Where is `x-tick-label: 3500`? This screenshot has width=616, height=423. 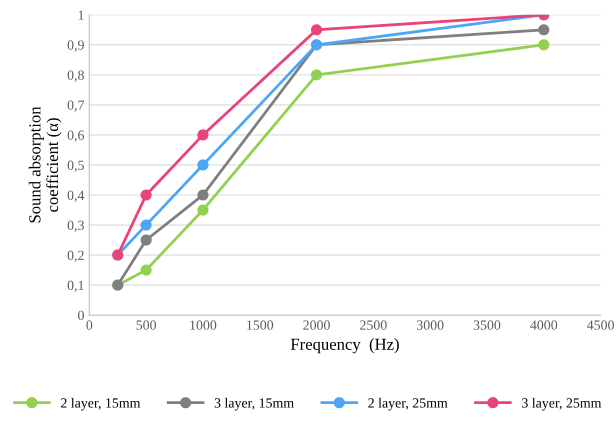
x-tick-label: 3500 is located at coordinates (487, 325).